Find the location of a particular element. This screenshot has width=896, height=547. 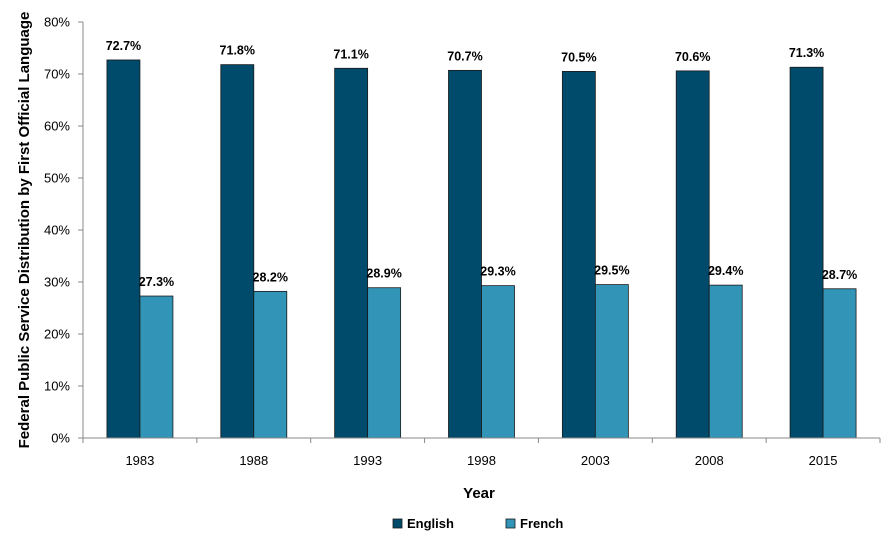

y-tick-label: 70% is located at coordinates (57, 74).